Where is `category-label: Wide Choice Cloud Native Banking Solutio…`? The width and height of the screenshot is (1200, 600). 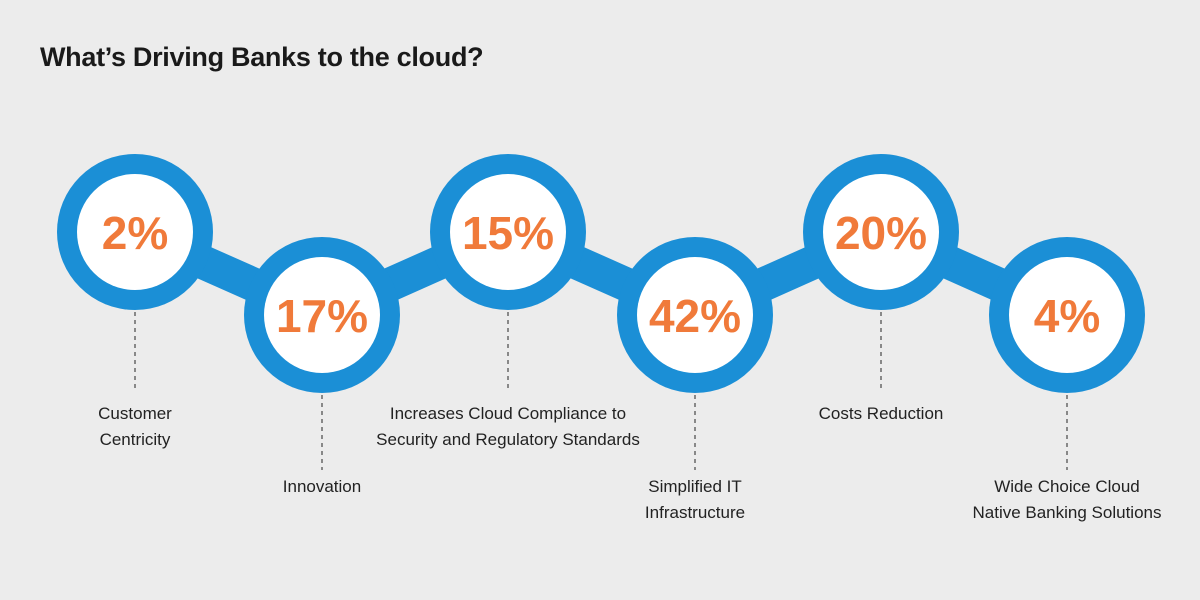 category-label: Wide Choice Cloud Native Banking Solutio… is located at coordinates (1067, 499).